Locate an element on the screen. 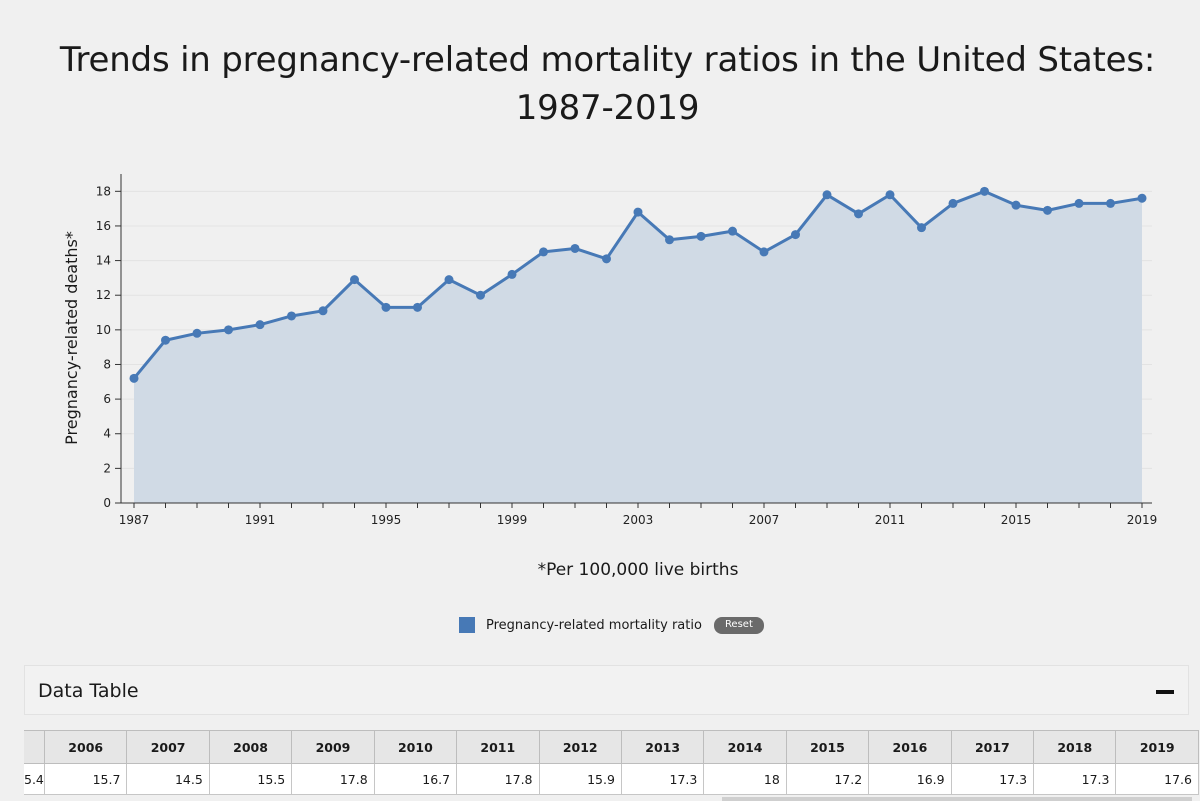 Image resolution: width=1200 pixels, height=801 pixels. table-header-cell: 2014 is located at coordinates (745, 747).